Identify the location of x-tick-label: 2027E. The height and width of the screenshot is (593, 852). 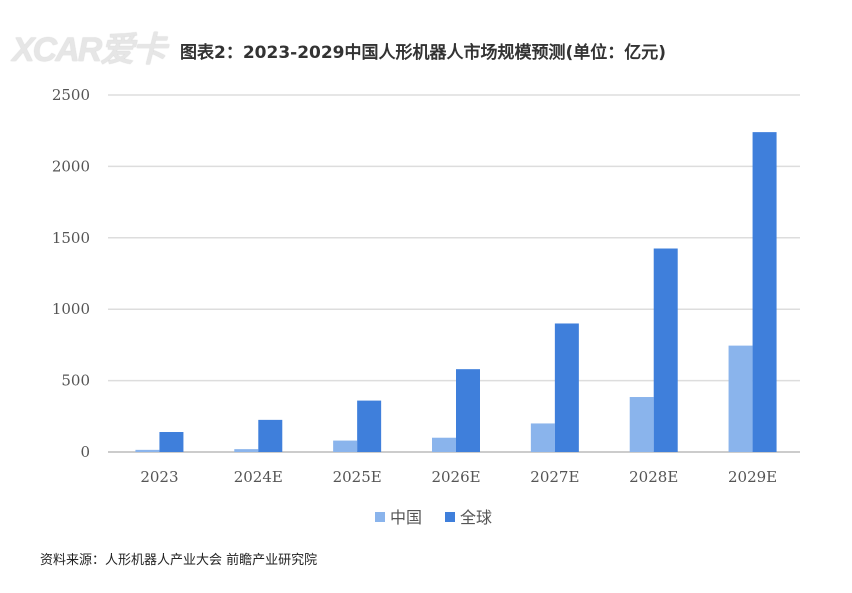
(554, 477).